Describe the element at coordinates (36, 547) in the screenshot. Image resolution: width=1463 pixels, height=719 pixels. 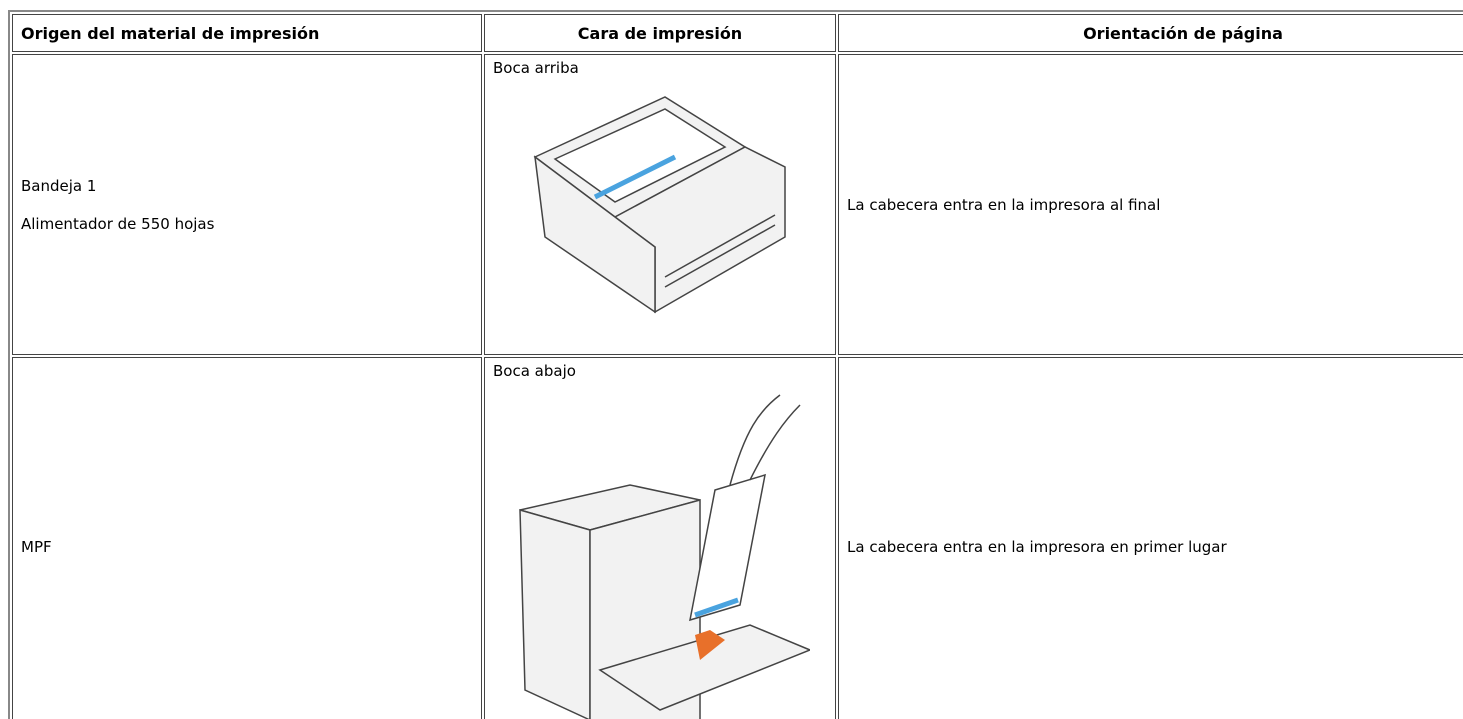
I see `source-text: MPF` at that location.